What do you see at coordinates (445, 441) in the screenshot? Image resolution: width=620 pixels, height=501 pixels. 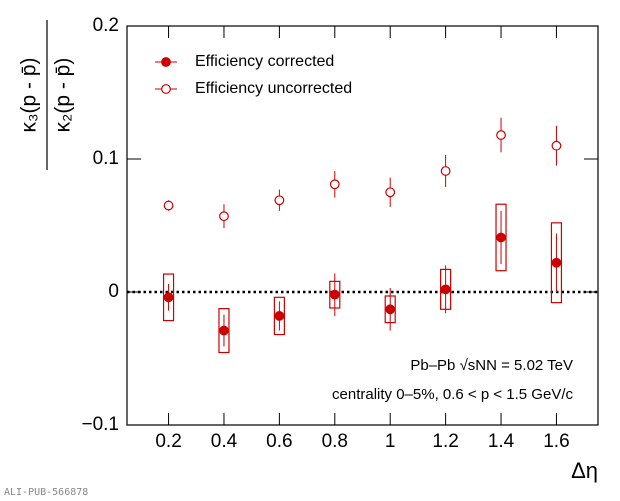 I see `x-tick-label: 1.2` at bounding box center [445, 441].